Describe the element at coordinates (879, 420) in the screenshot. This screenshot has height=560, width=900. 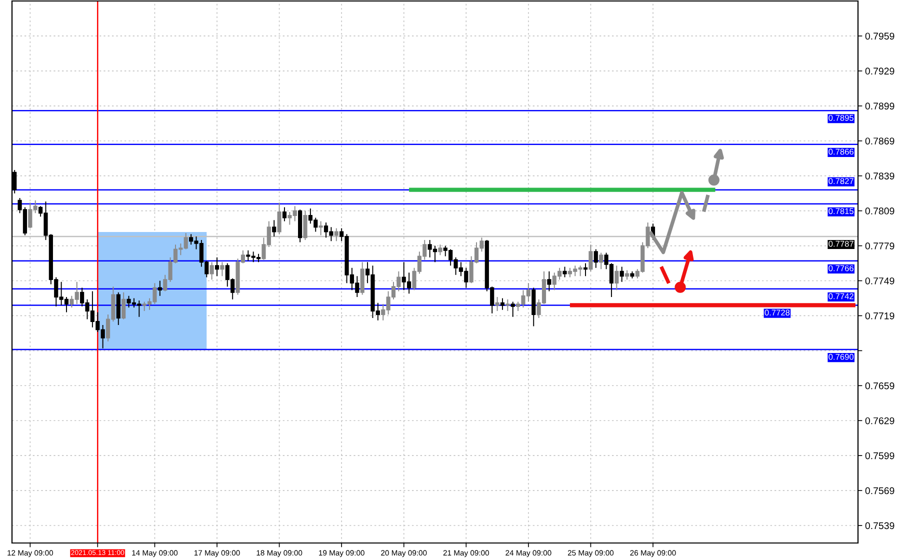
I see `y-tick-label: 0.7629` at that location.